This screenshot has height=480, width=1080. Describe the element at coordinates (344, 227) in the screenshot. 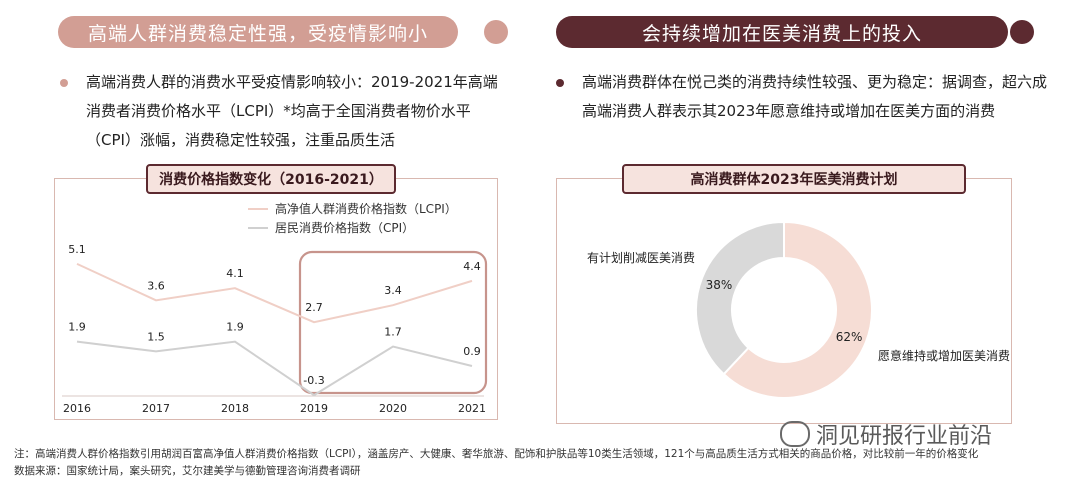

I see `legend-label: 居民消费价格指数（CPI）` at that location.